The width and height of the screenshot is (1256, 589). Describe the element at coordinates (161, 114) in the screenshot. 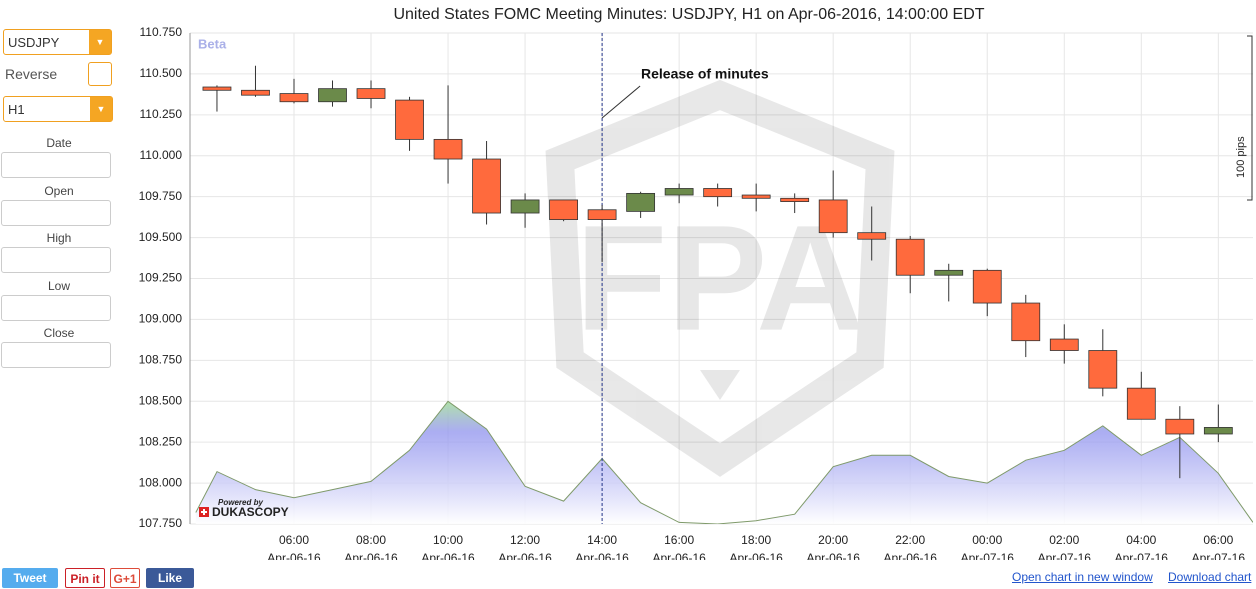

I see `y-tick-label: 110.250` at that location.